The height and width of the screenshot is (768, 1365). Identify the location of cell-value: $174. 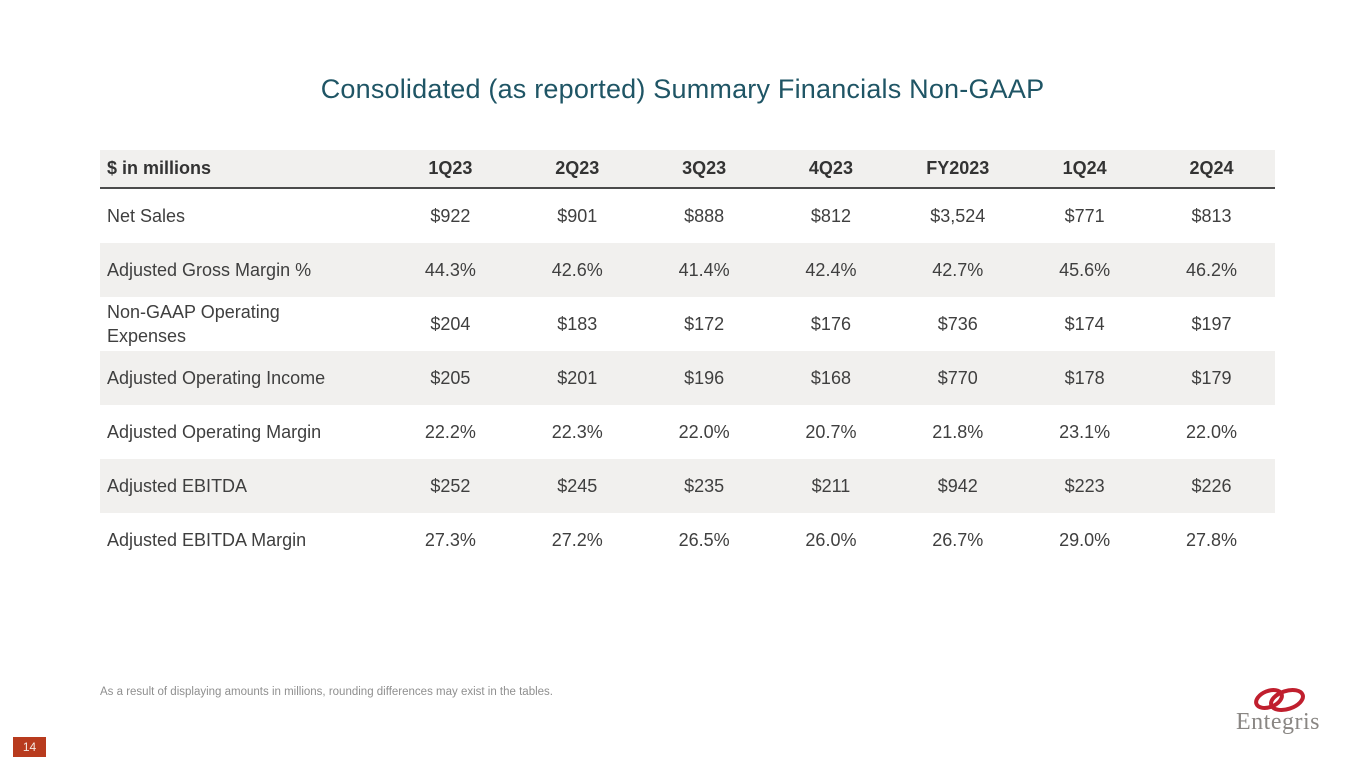
(1084, 323).